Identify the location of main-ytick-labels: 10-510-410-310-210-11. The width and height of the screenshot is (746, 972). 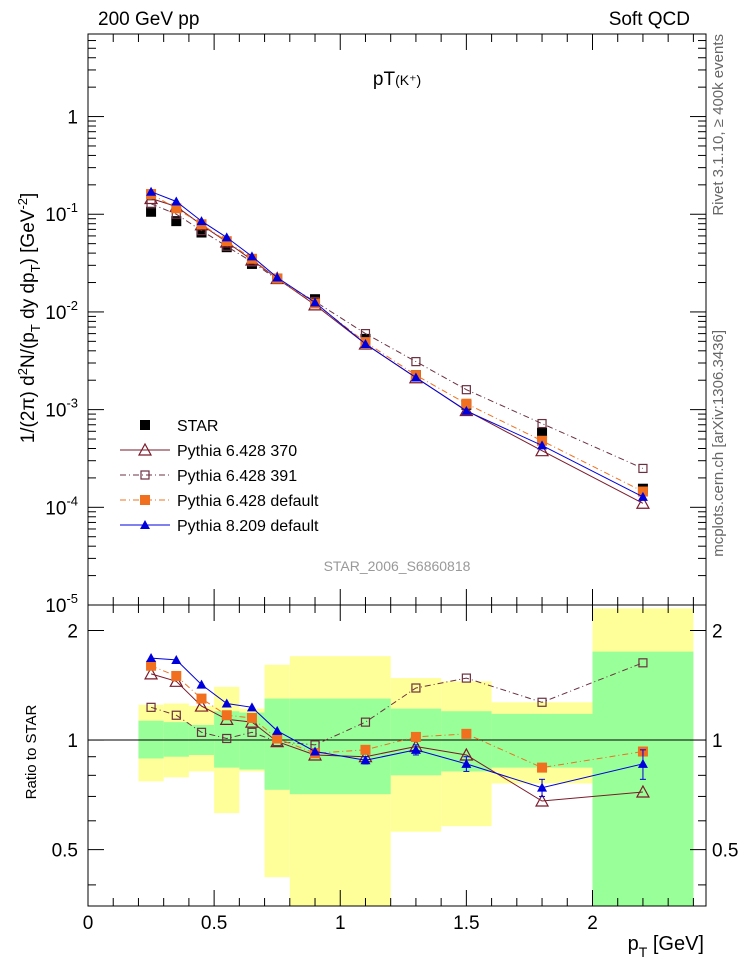
(61, 362).